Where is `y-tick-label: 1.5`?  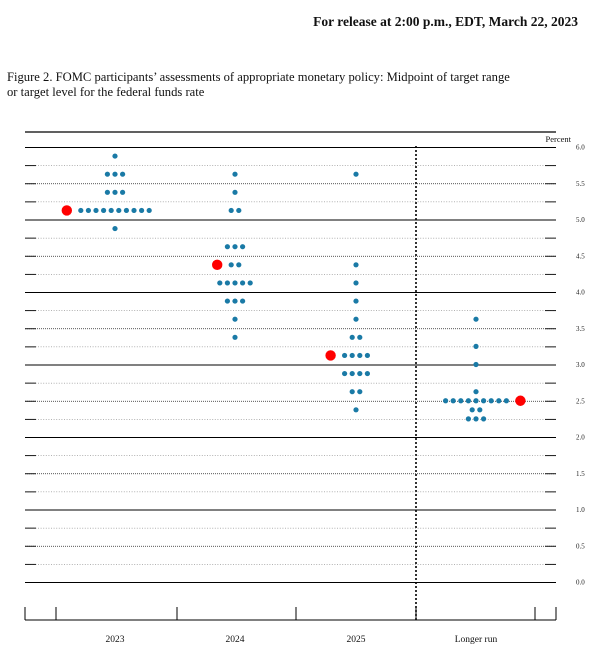 y-tick-label: 1.5 is located at coordinates (580, 474).